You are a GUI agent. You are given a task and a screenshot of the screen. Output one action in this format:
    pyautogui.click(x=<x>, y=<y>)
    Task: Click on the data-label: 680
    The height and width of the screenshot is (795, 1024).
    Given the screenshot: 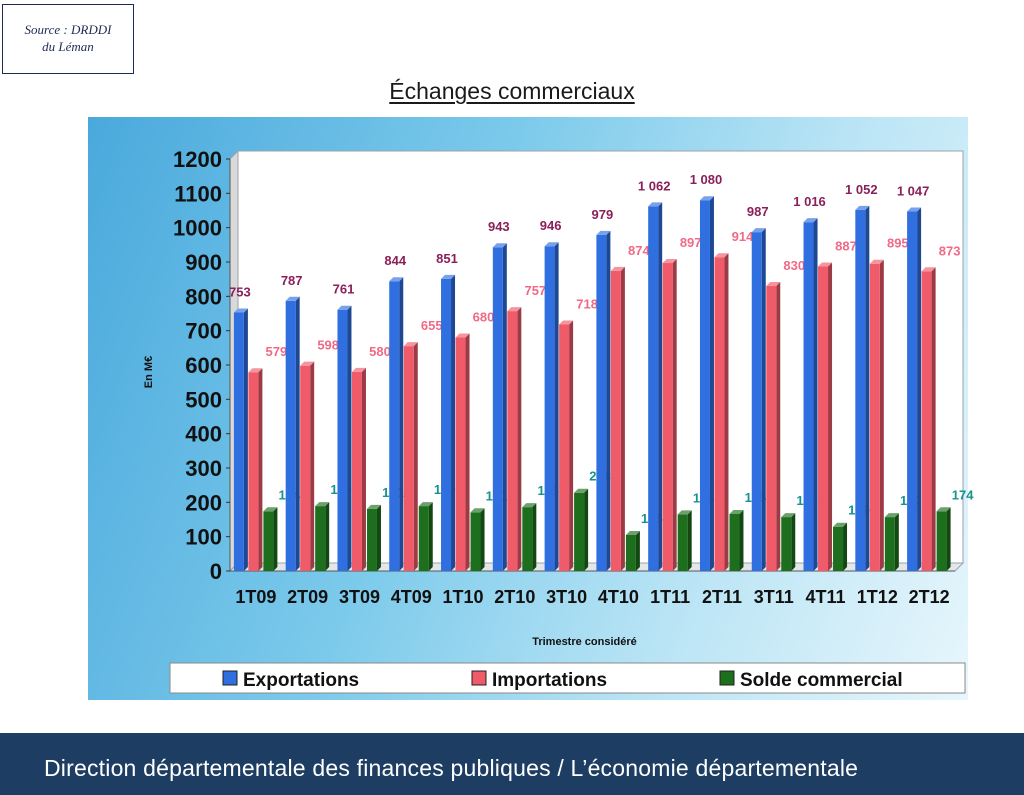 What is the action you would take?
    pyautogui.click(x=484, y=317)
    